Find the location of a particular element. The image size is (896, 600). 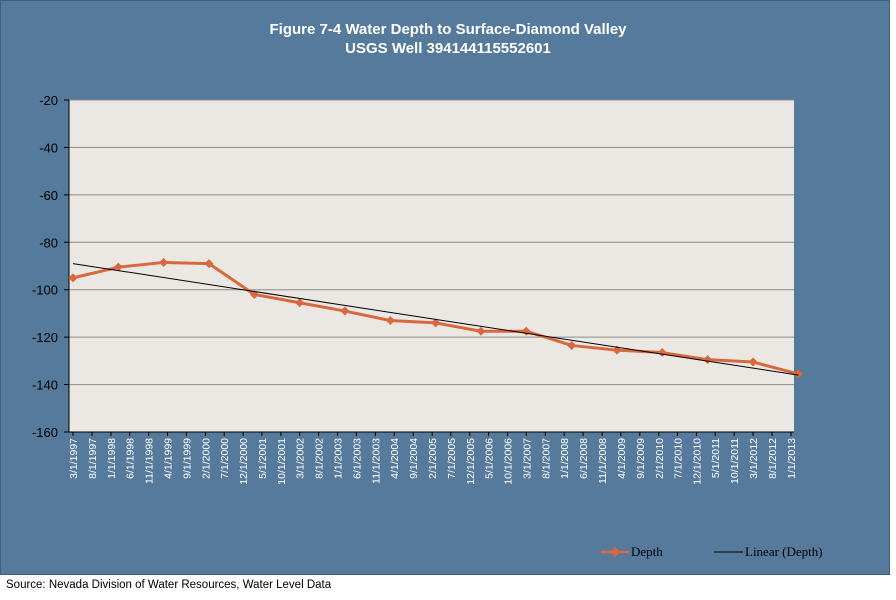

y-tick-label: -60 is located at coordinates (48, 195).